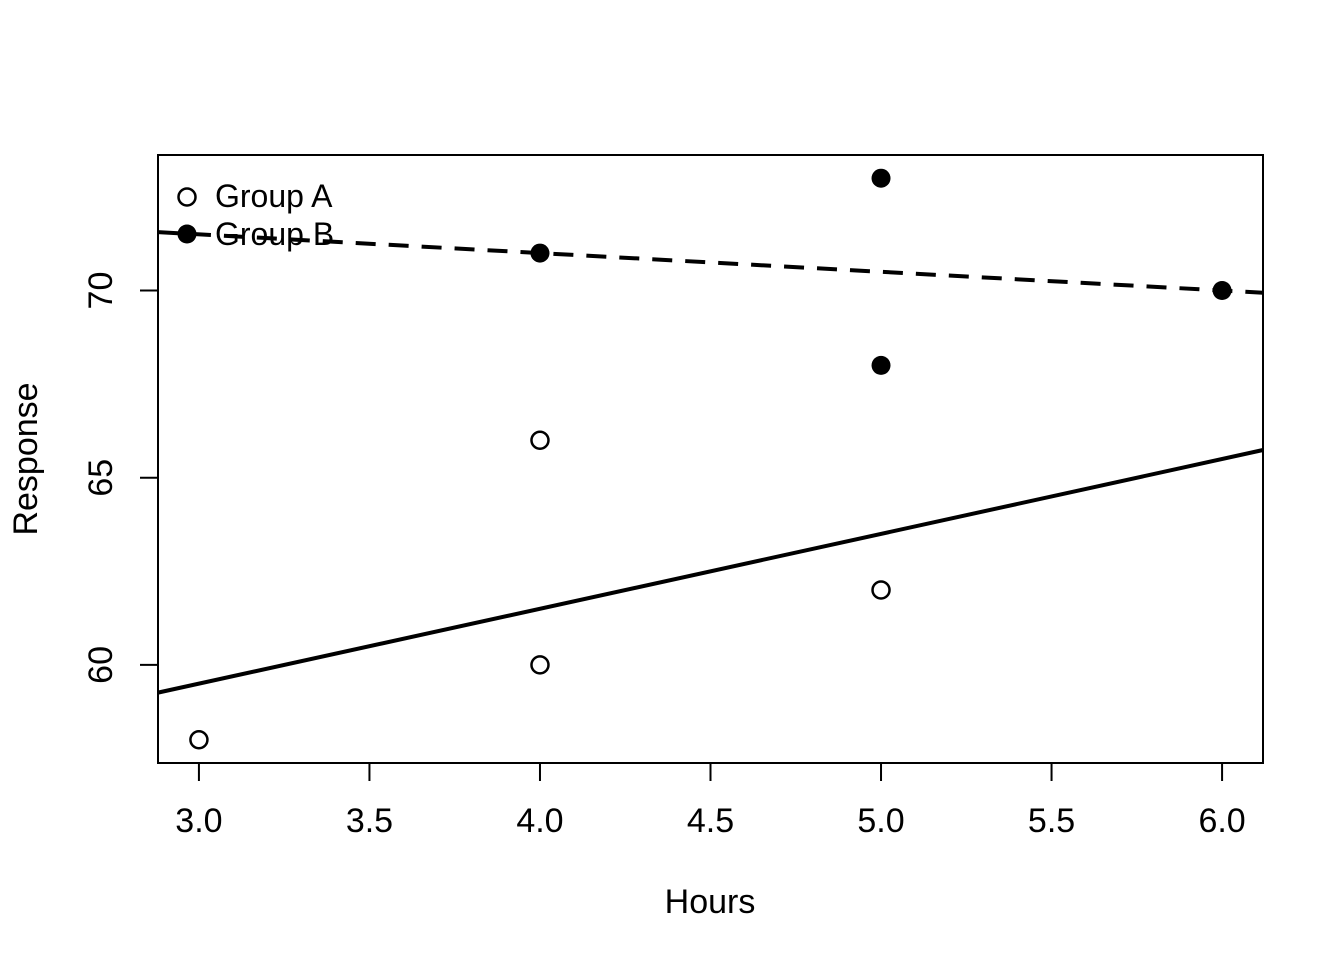  What do you see at coordinates (187, 234) in the screenshot?
I see `legend-marker-filled-circle-icon` at bounding box center [187, 234].